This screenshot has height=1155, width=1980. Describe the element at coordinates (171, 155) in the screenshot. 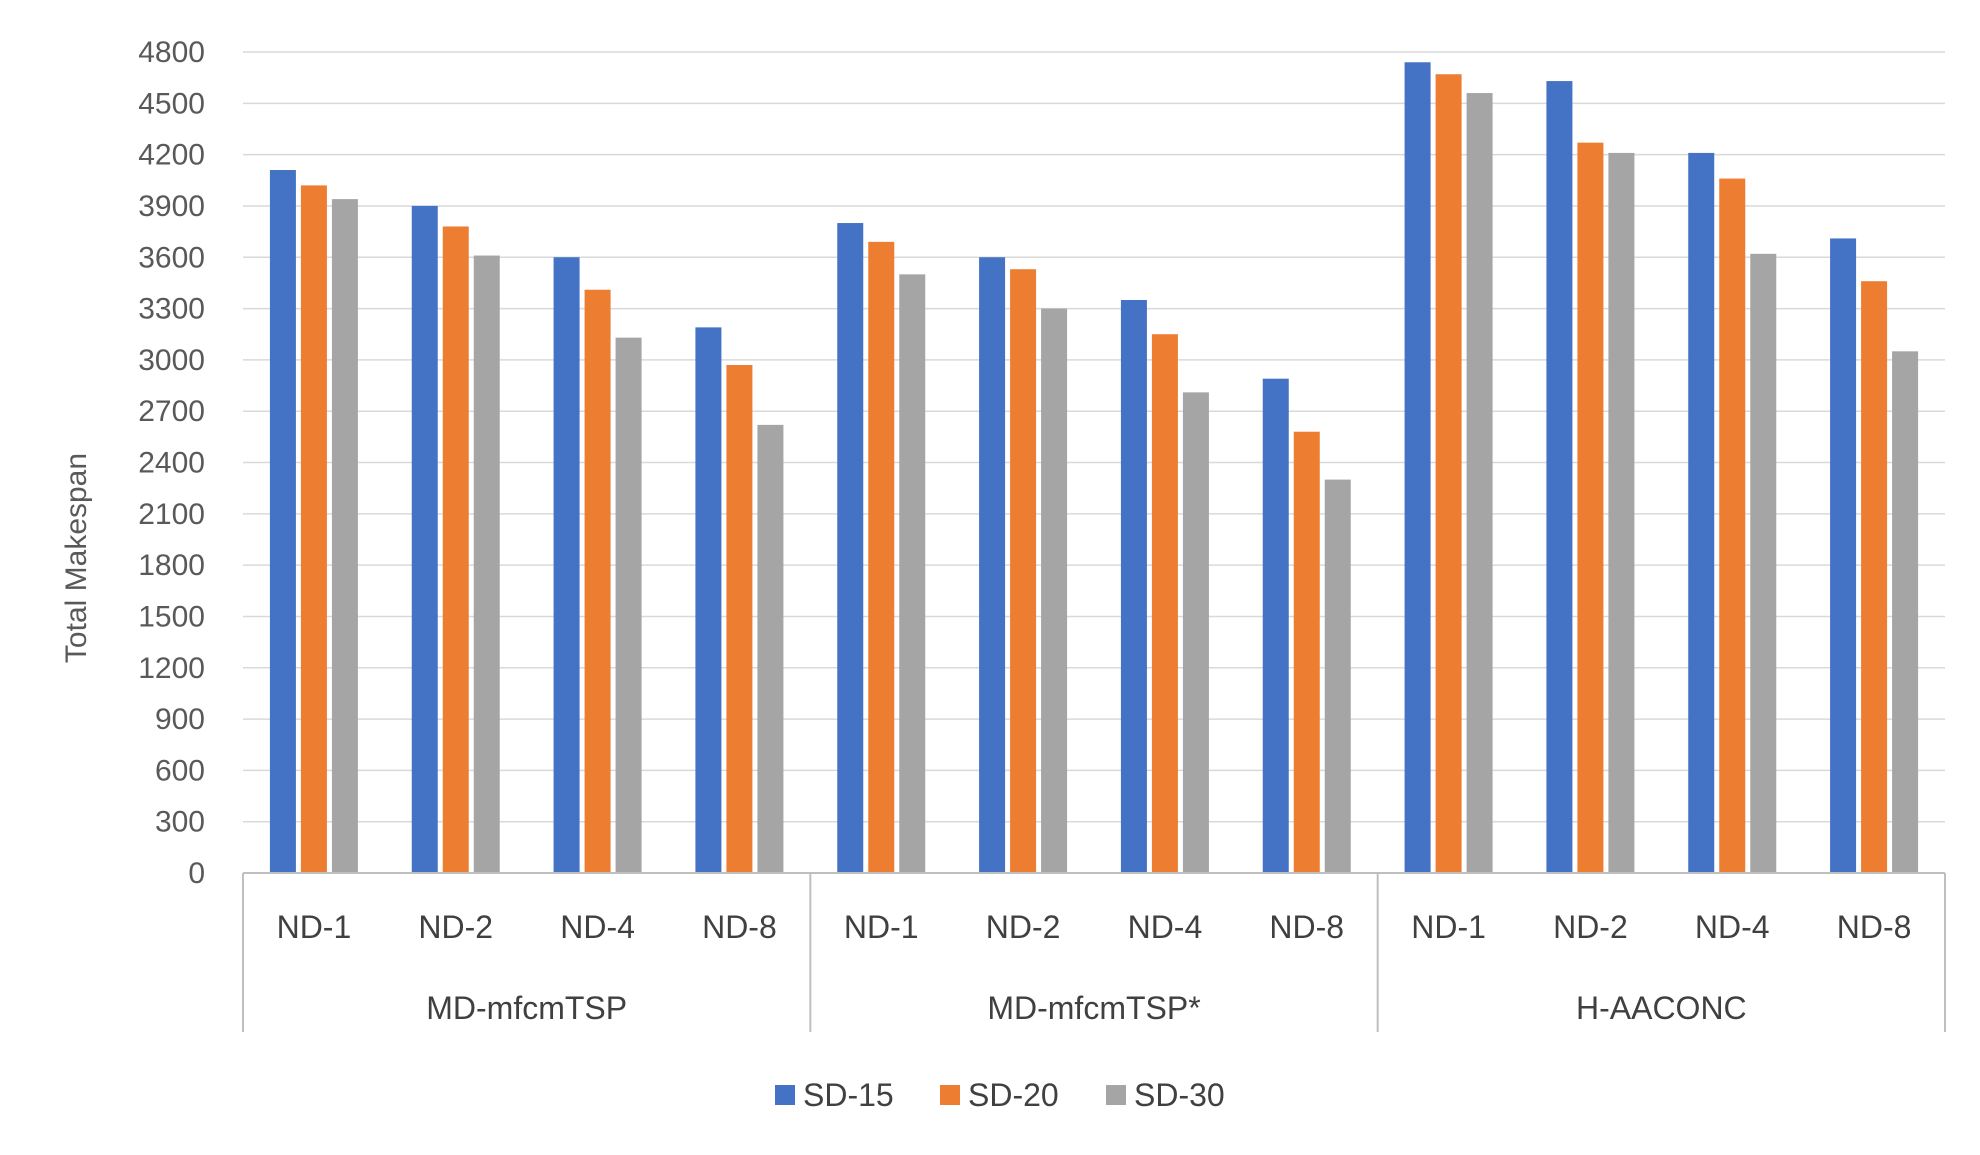

I see `y-tick-label: 4200` at that location.